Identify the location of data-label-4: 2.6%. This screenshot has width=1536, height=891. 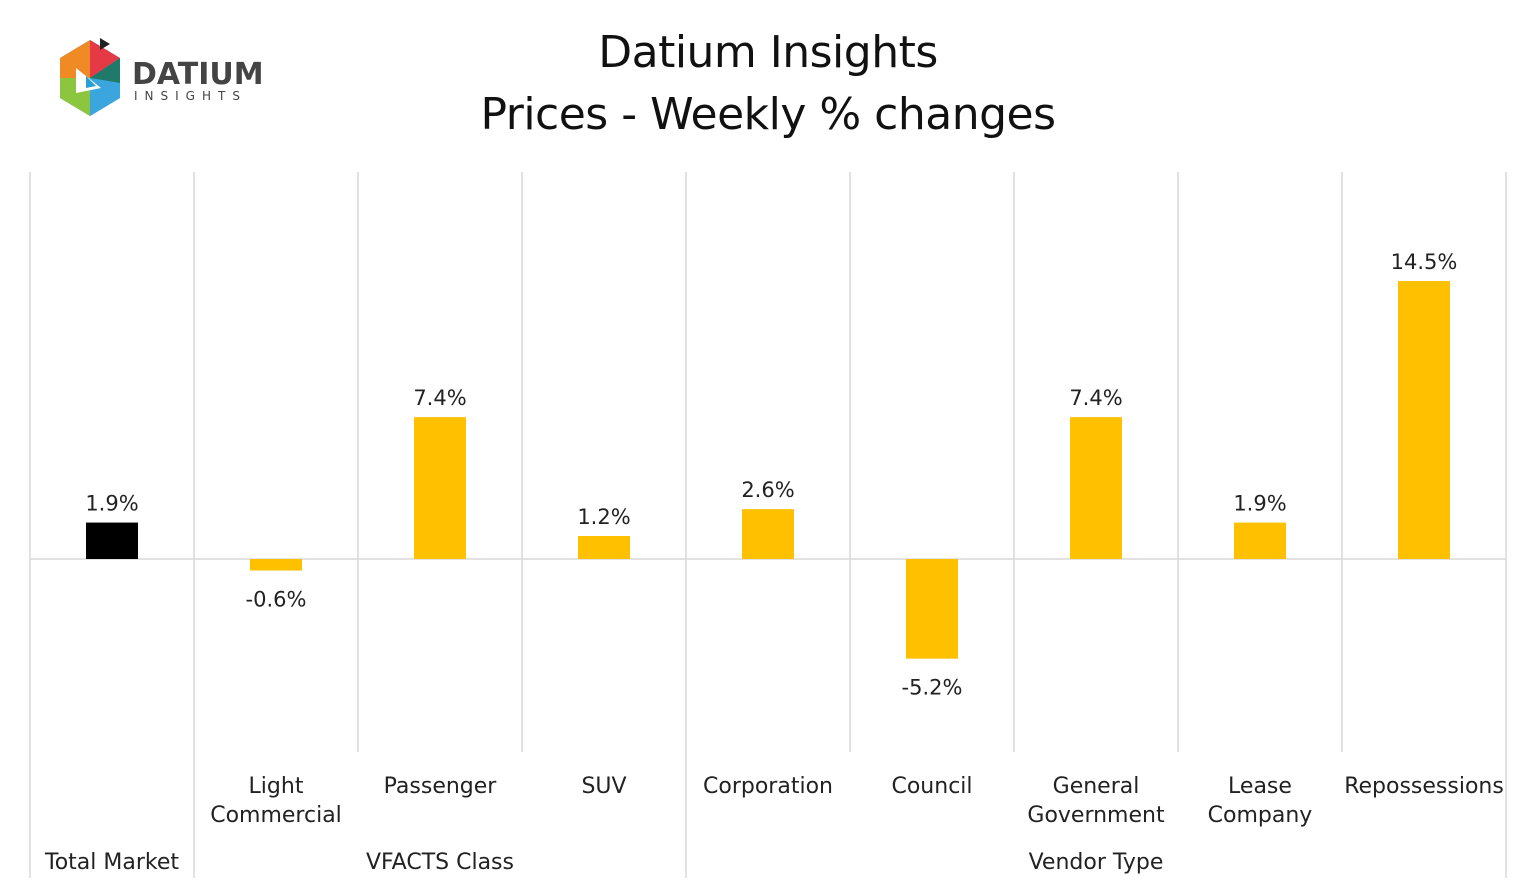
(767, 490).